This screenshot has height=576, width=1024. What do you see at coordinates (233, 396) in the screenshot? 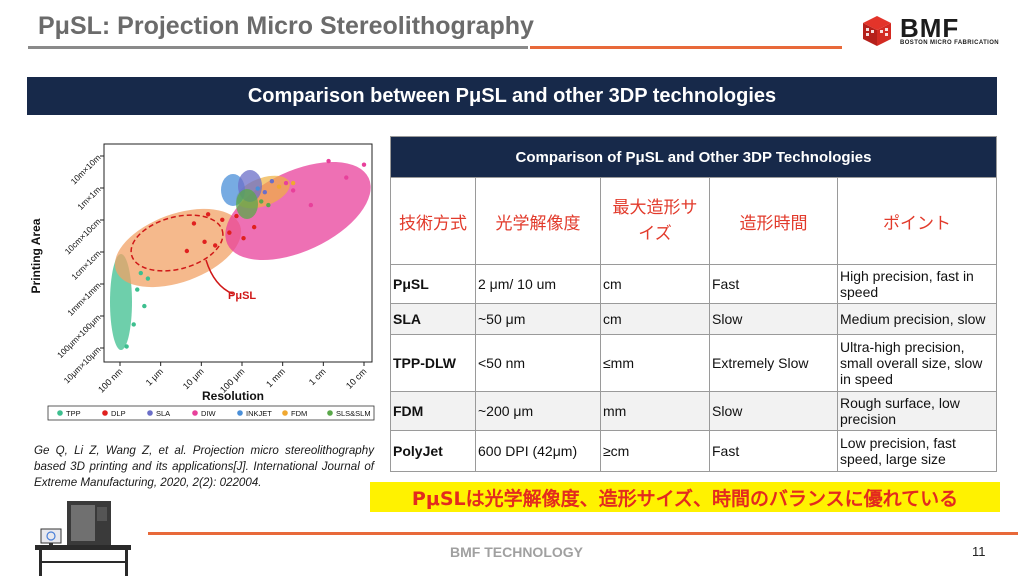
I see `x-axis-label: Resolution` at bounding box center [233, 396].